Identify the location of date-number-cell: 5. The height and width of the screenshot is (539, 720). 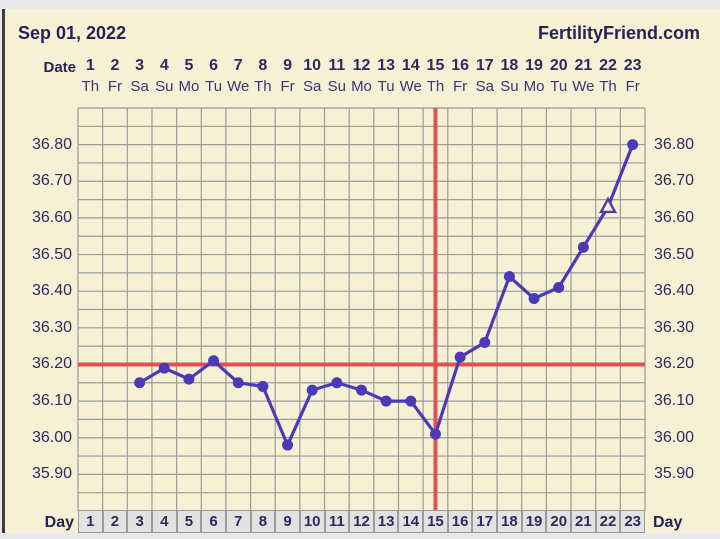
(189, 65).